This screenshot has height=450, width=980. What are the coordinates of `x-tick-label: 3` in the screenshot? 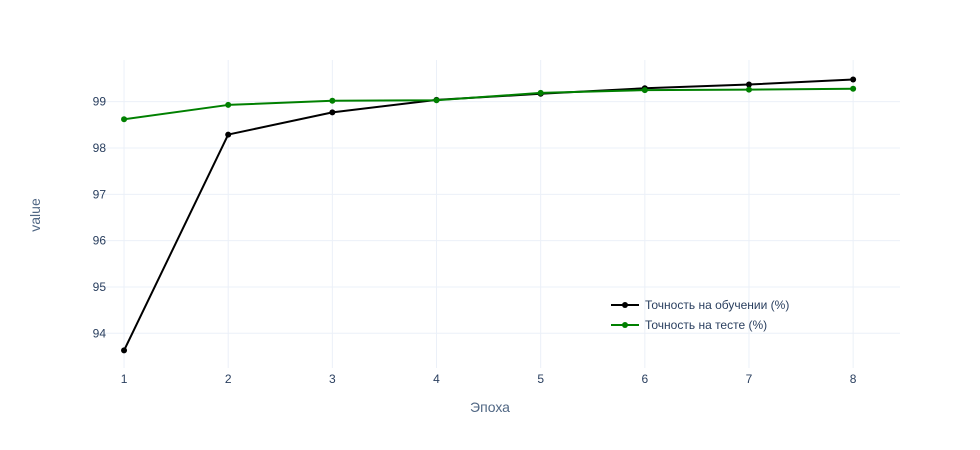 It's located at (332, 379).